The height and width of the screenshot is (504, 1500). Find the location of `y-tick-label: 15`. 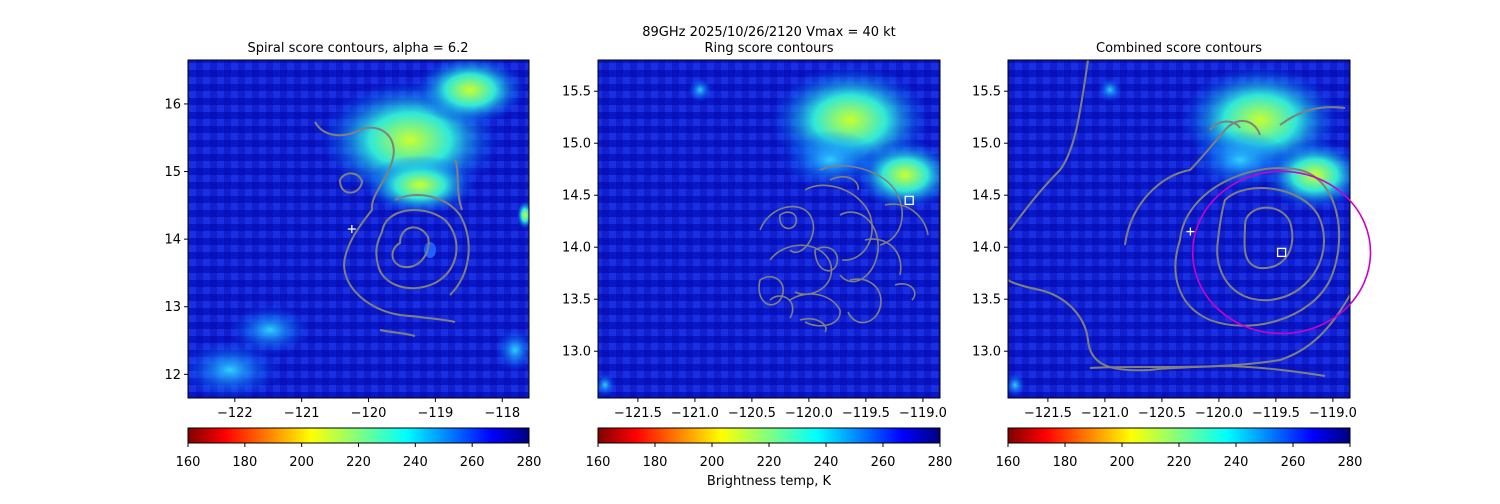

y-tick-label: 15 is located at coordinates (172, 172).